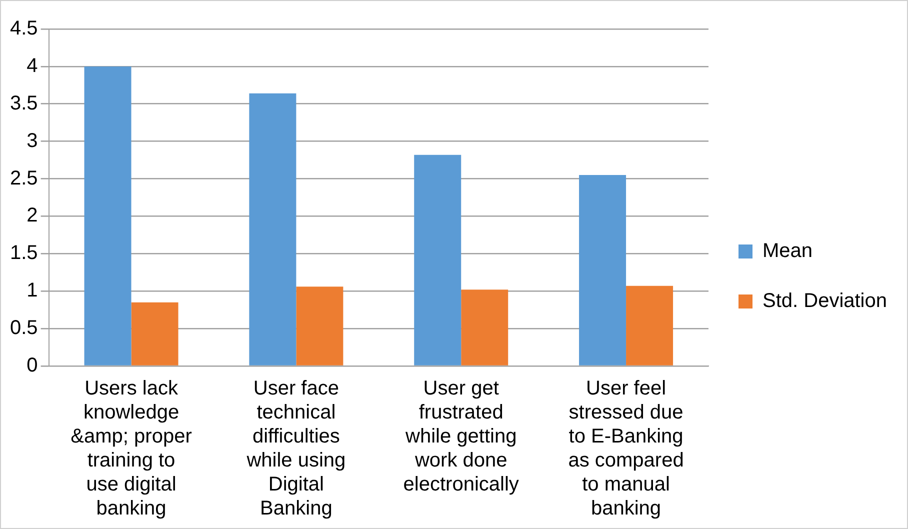  Describe the element at coordinates (32, 291) in the screenshot. I see `y-tick-label: 1` at that location.